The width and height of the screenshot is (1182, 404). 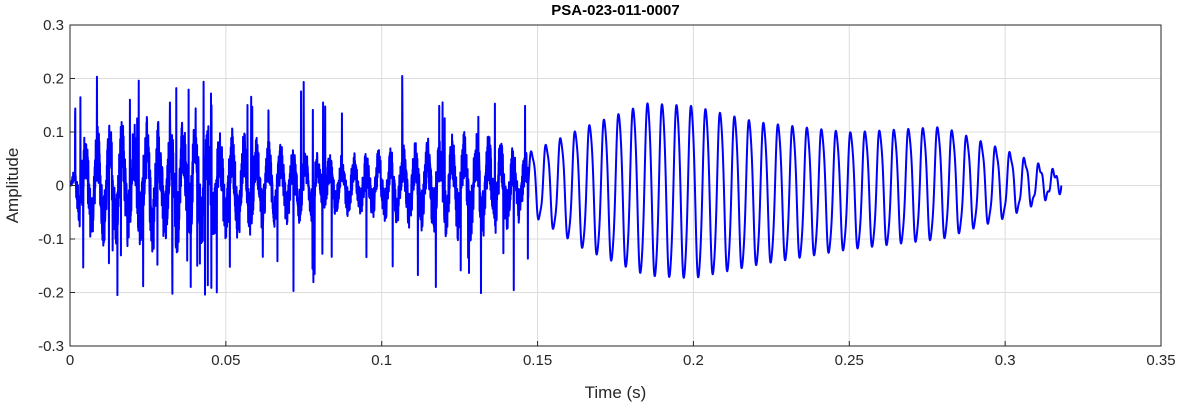 What do you see at coordinates (1005, 360) in the screenshot?
I see `x-tick-label: 0.3` at bounding box center [1005, 360].